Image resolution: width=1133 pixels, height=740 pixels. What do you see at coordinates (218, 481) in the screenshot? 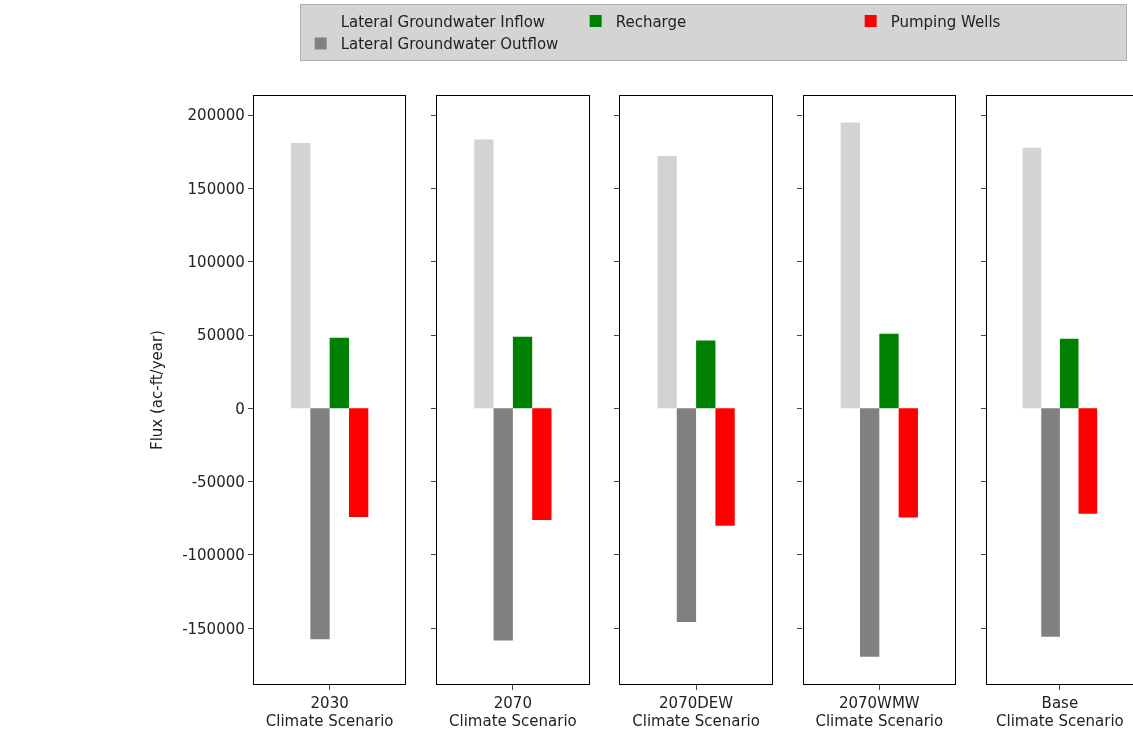
I see `y-tick-label: -50000` at bounding box center [218, 481].